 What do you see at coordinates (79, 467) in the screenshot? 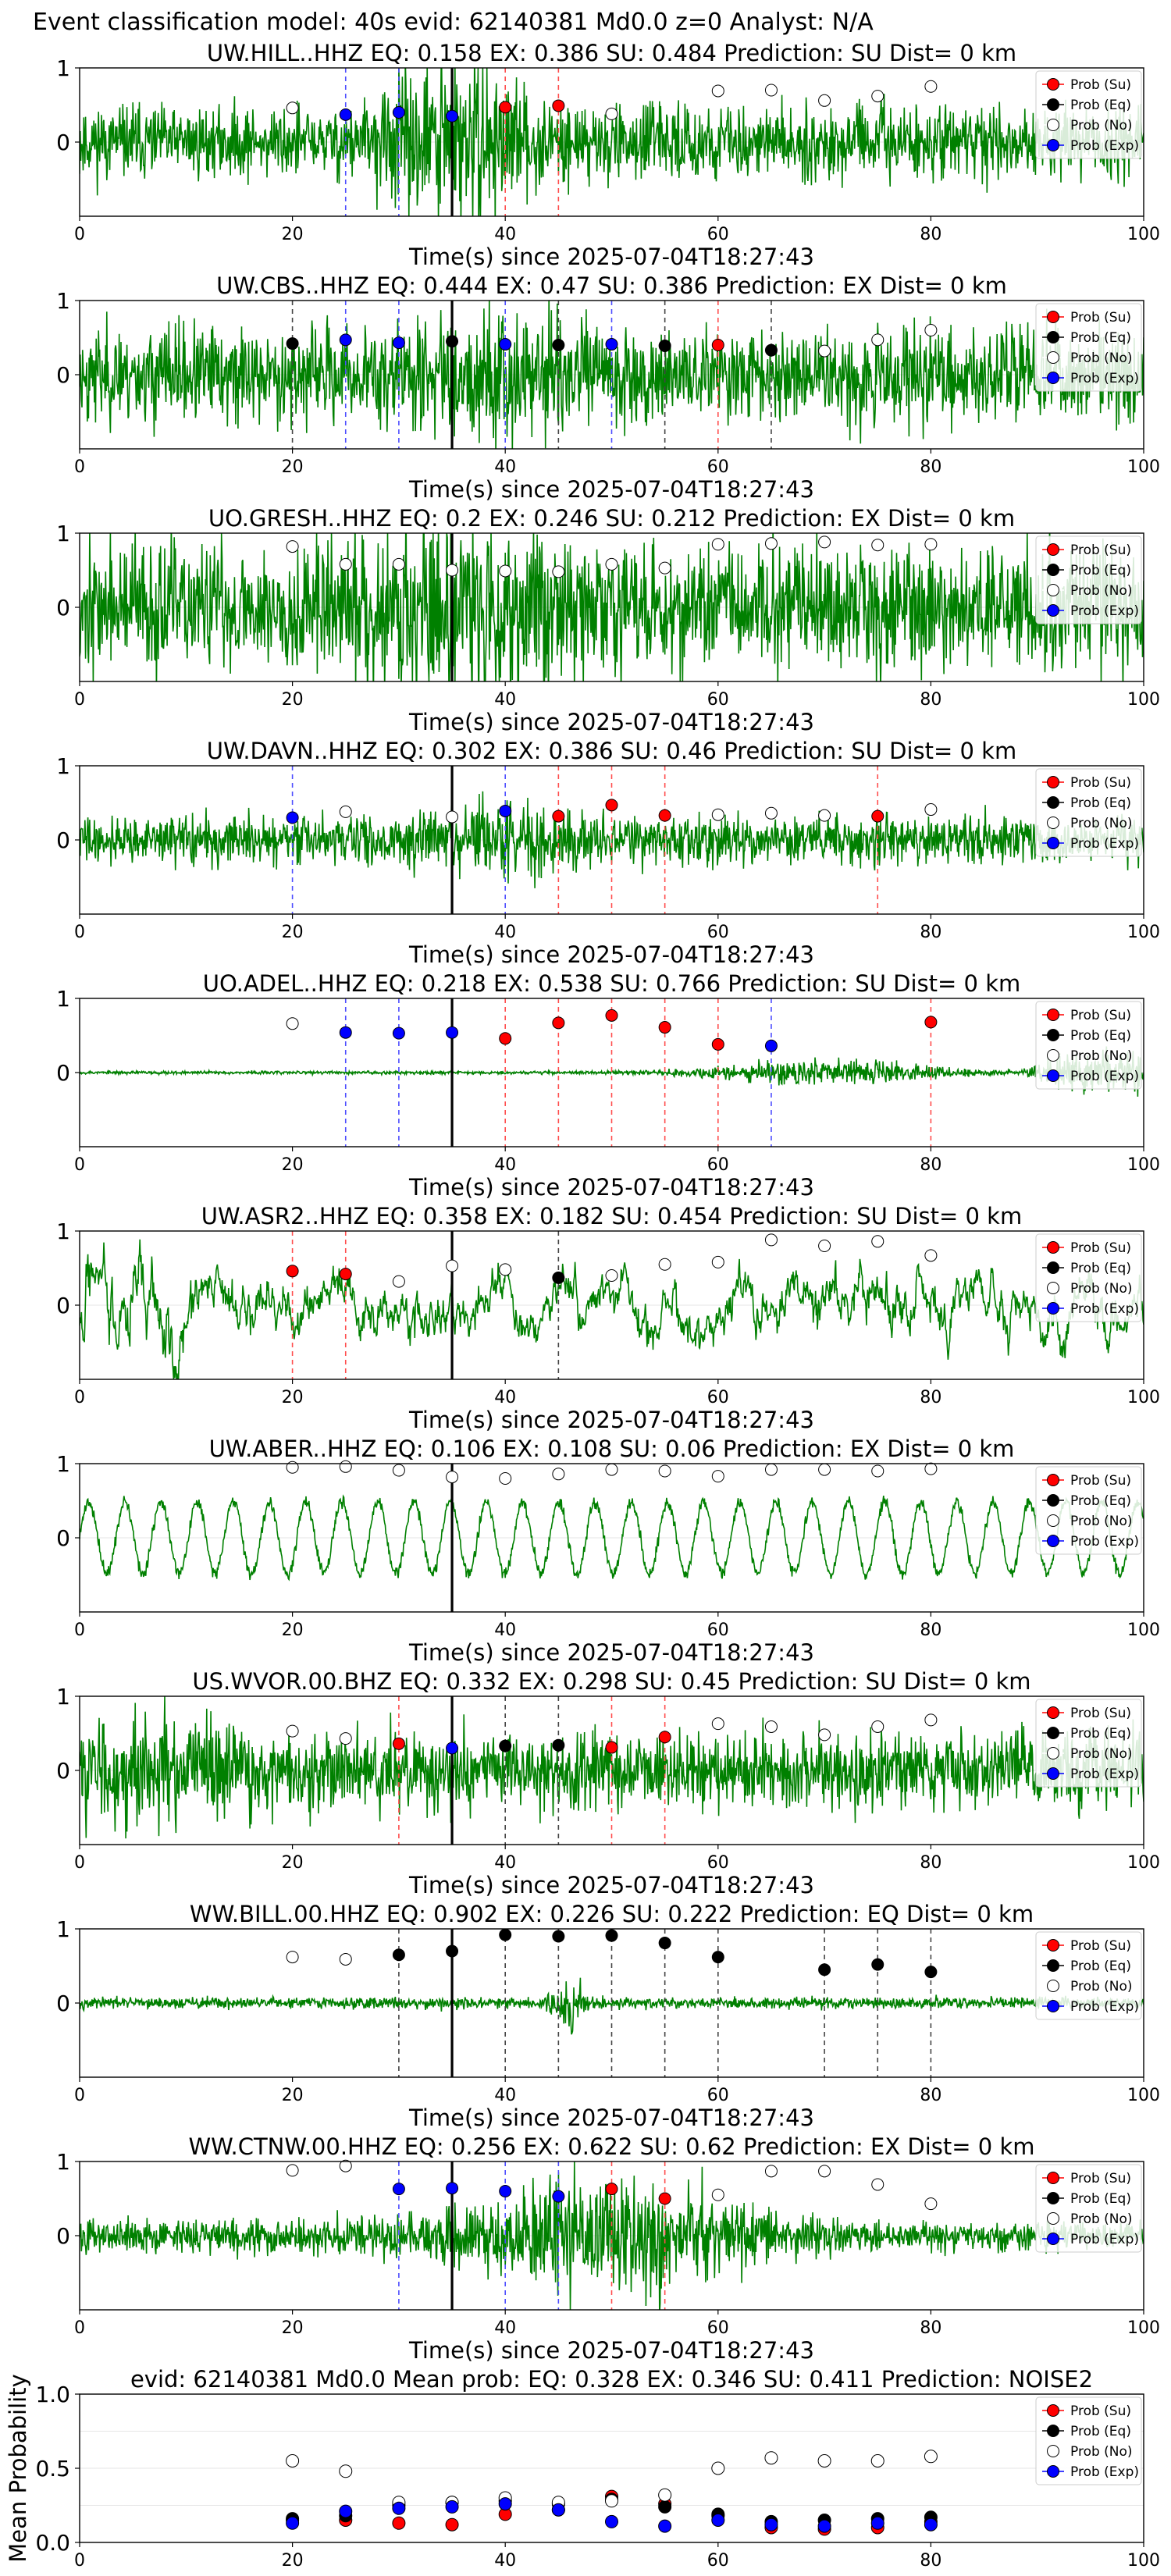
I see `x-tick-label: 0` at bounding box center [79, 467].